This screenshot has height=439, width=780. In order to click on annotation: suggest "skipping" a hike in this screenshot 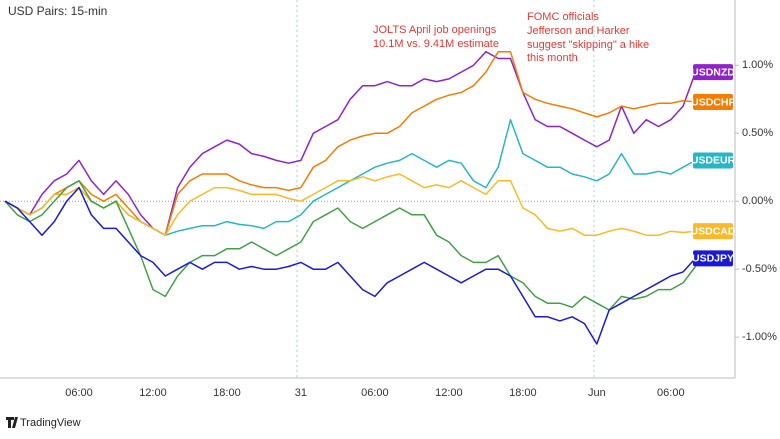, I will do `click(588, 45)`.